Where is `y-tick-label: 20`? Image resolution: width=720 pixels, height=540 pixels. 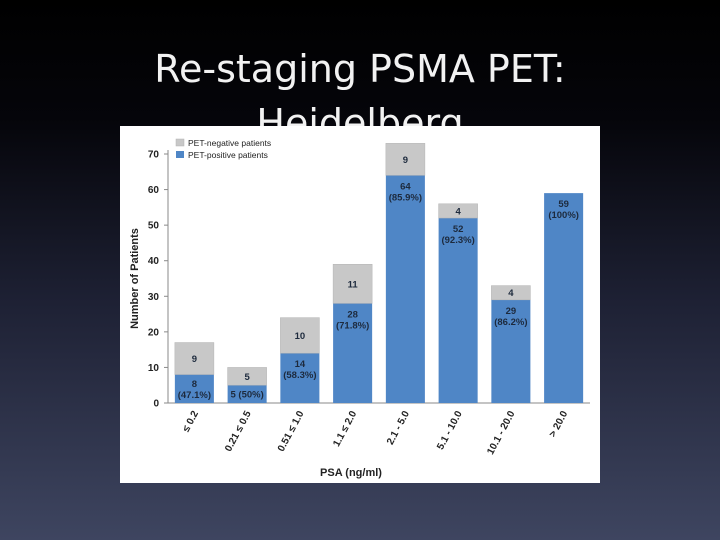 y-tick-label: 20 is located at coordinates (154, 332).